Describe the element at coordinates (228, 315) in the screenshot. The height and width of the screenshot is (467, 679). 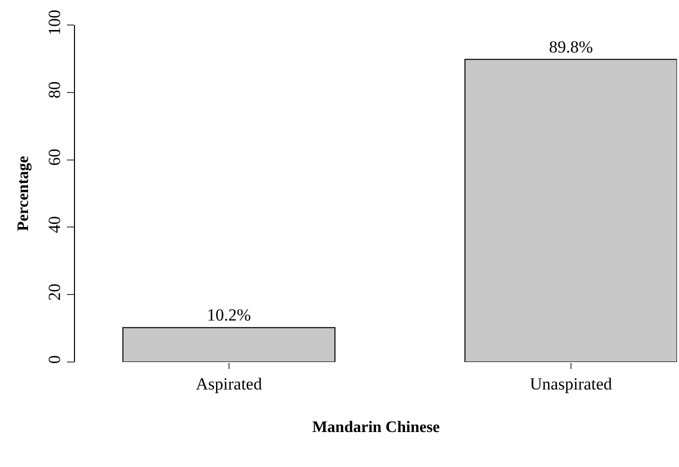
I see `data-label: 10.2%` at that location.